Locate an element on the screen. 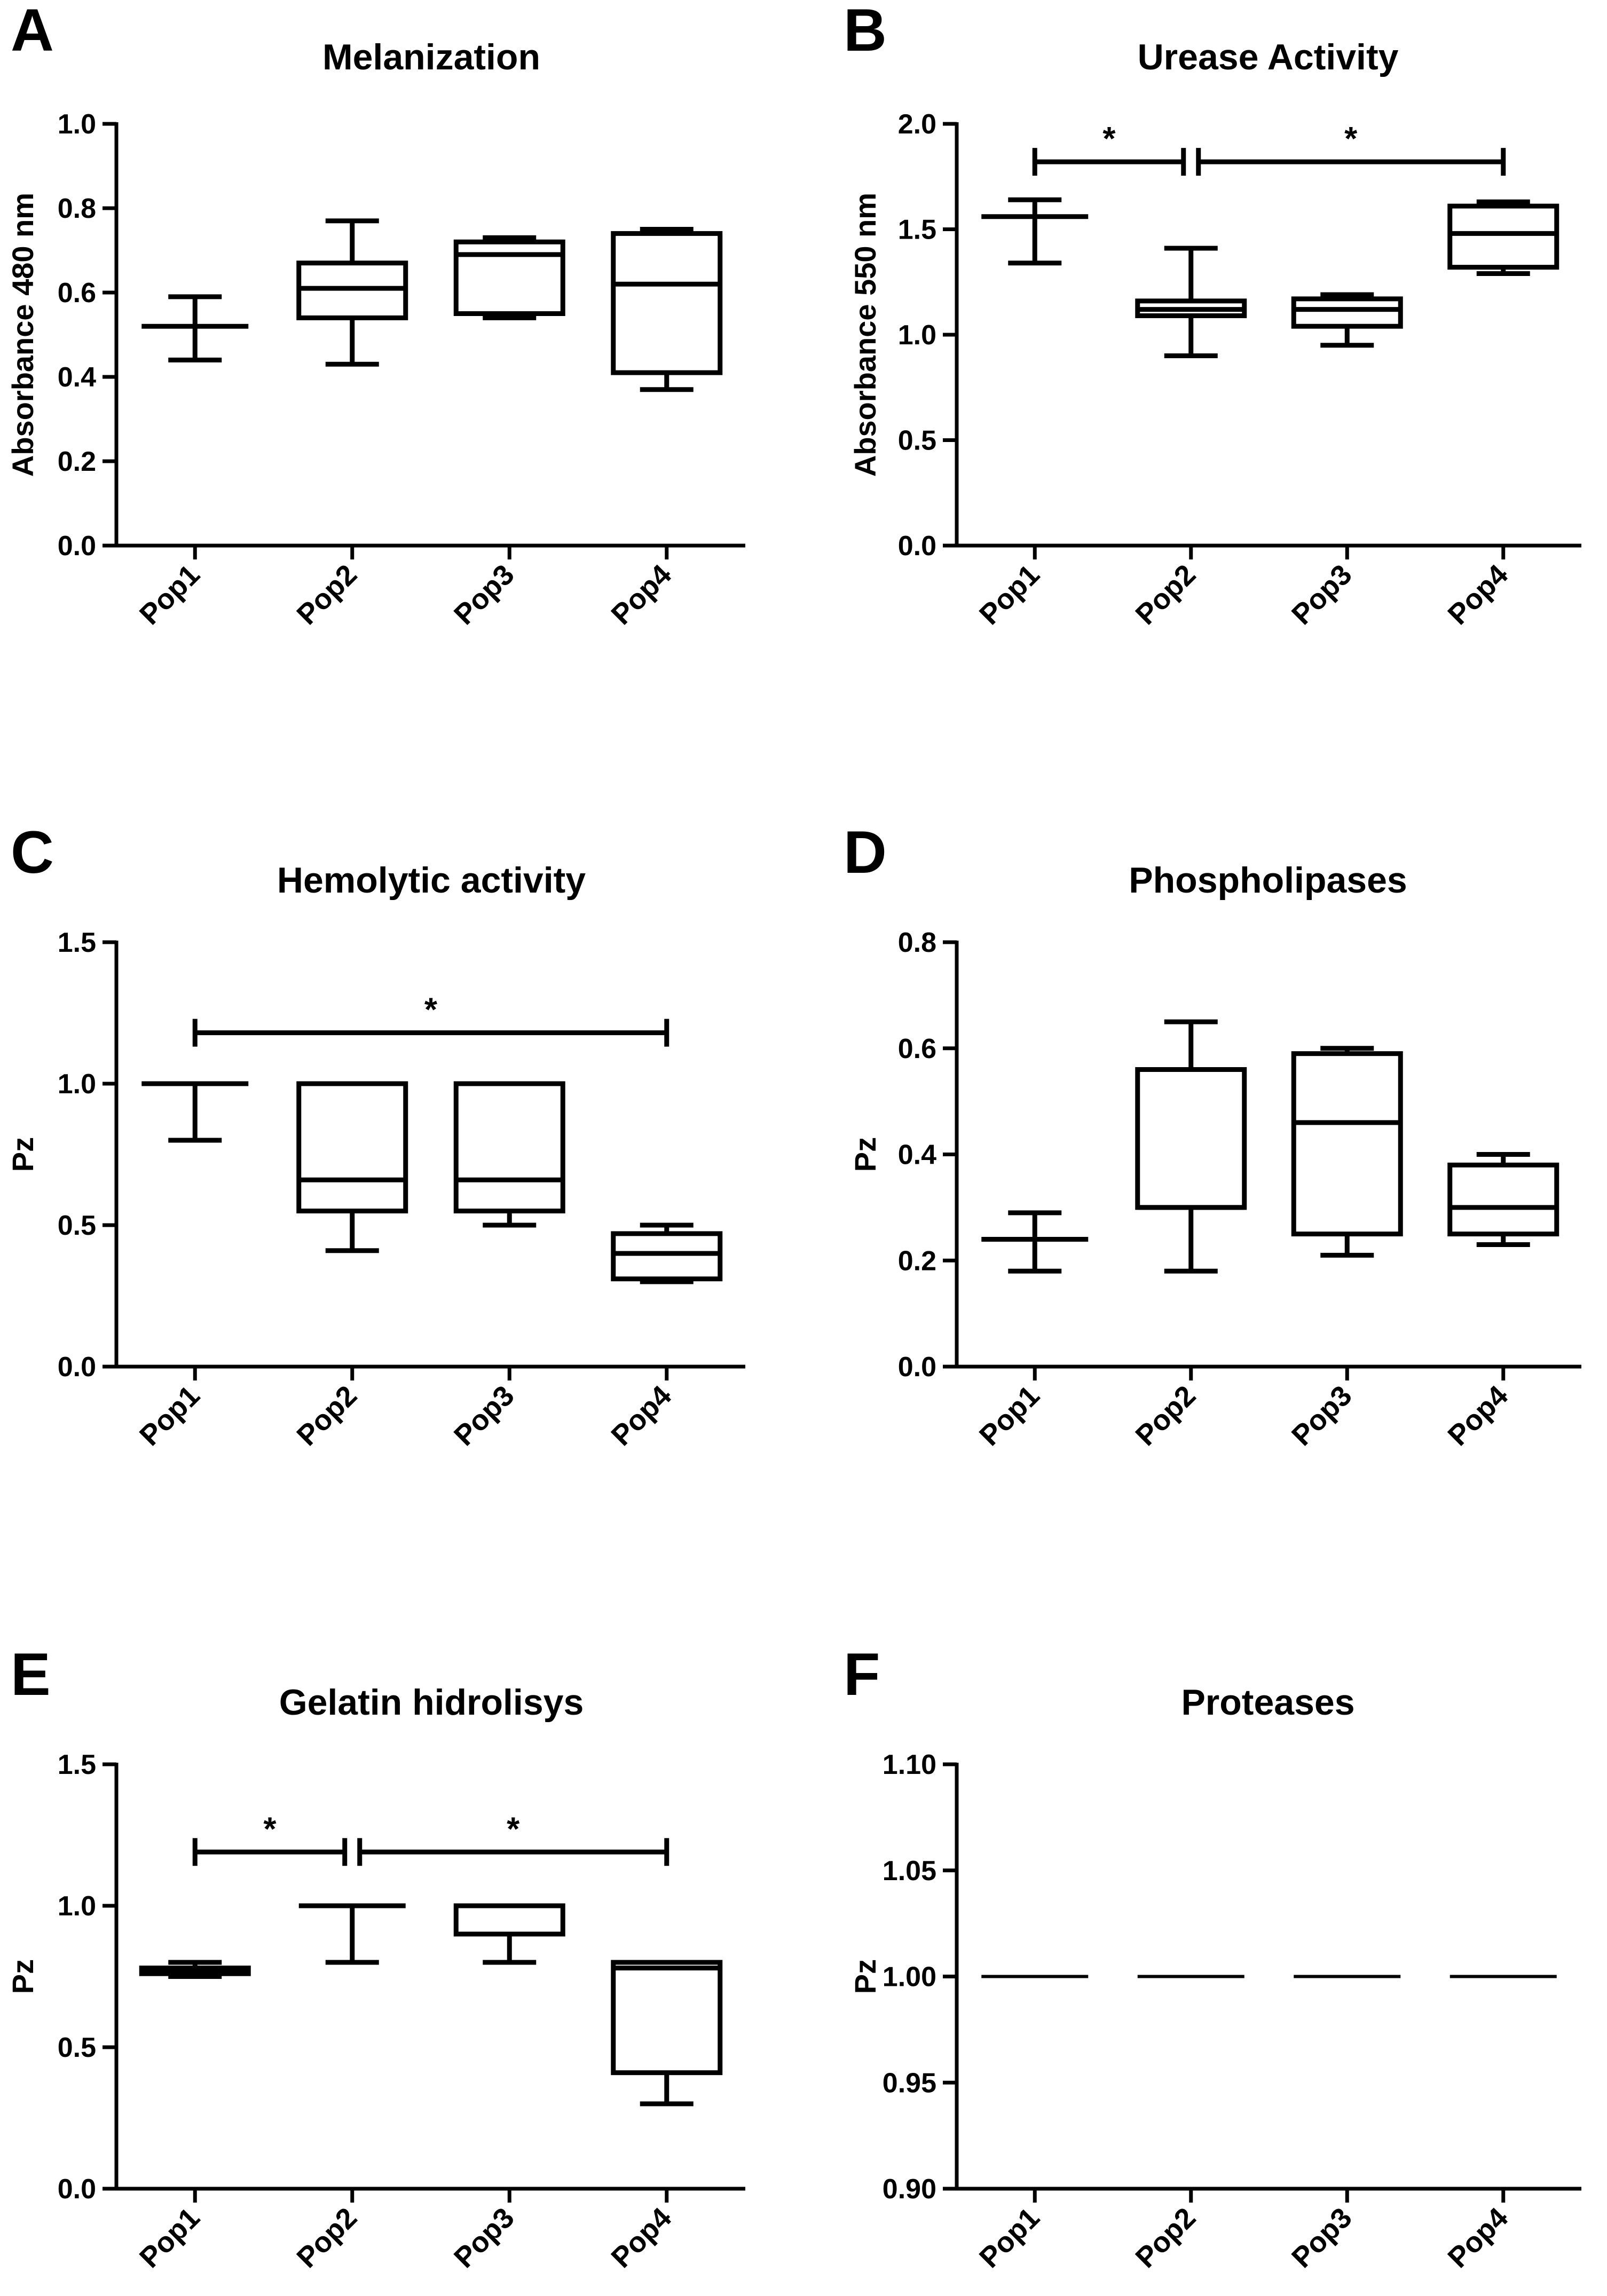 The image size is (1607, 2296). panel-title: Proteases is located at coordinates (1267, 1702).